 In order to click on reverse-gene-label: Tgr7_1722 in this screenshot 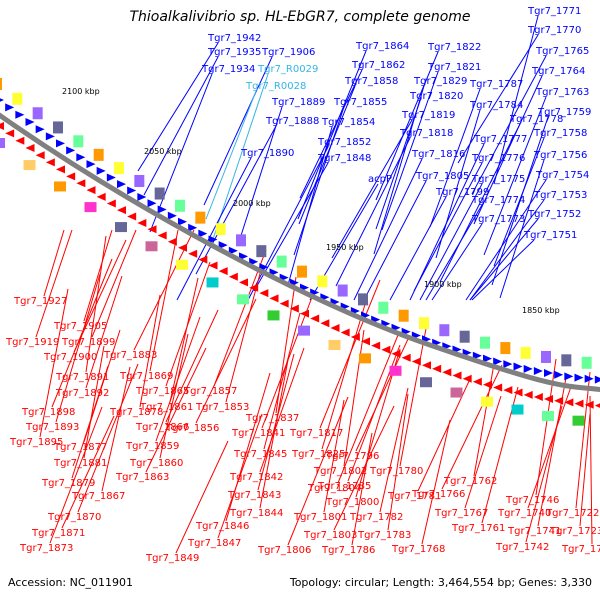, I will do `click(572, 513)`.